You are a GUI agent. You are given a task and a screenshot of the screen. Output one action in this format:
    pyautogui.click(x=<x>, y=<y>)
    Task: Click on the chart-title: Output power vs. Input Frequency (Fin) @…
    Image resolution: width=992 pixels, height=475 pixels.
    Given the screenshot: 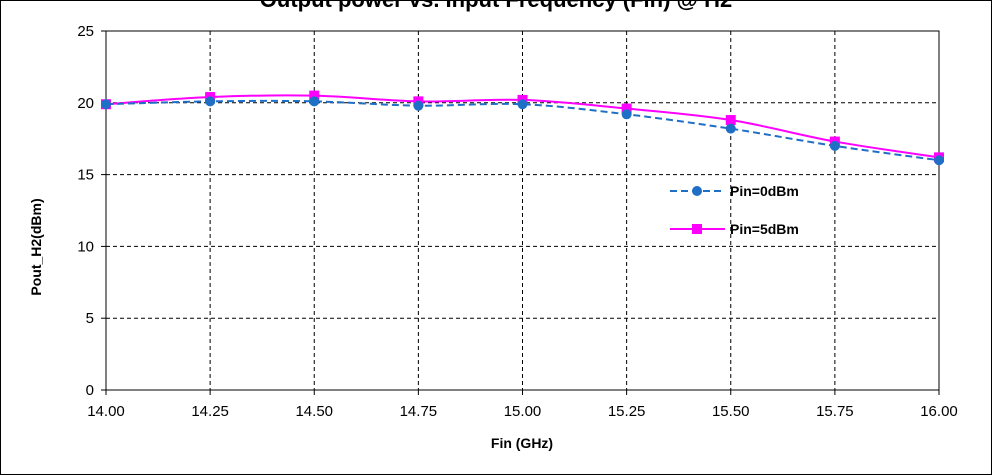 What is the action you would take?
    pyautogui.click(x=496, y=6)
    